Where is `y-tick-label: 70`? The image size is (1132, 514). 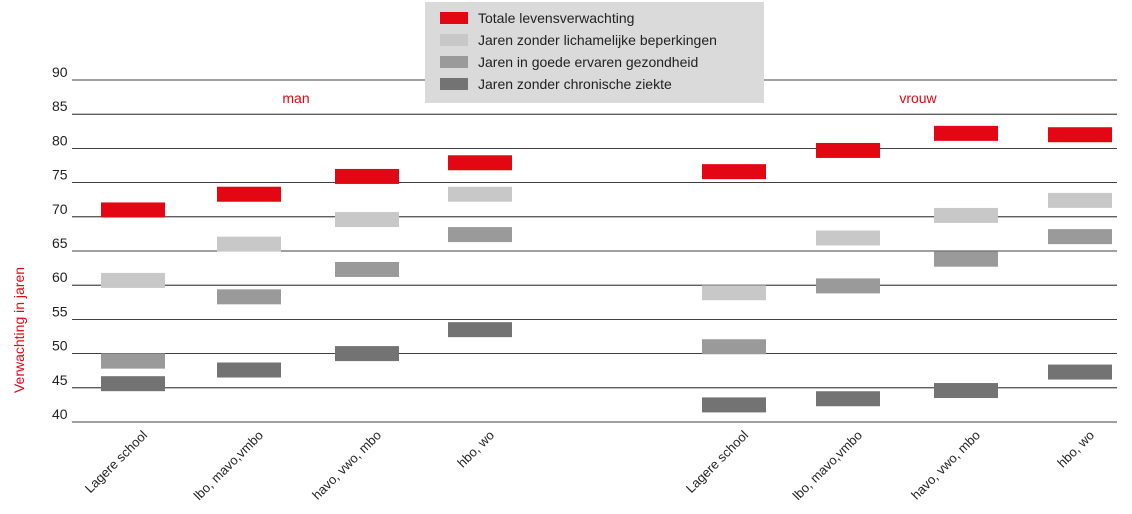 y-tick-label: 70 is located at coordinates (60, 209).